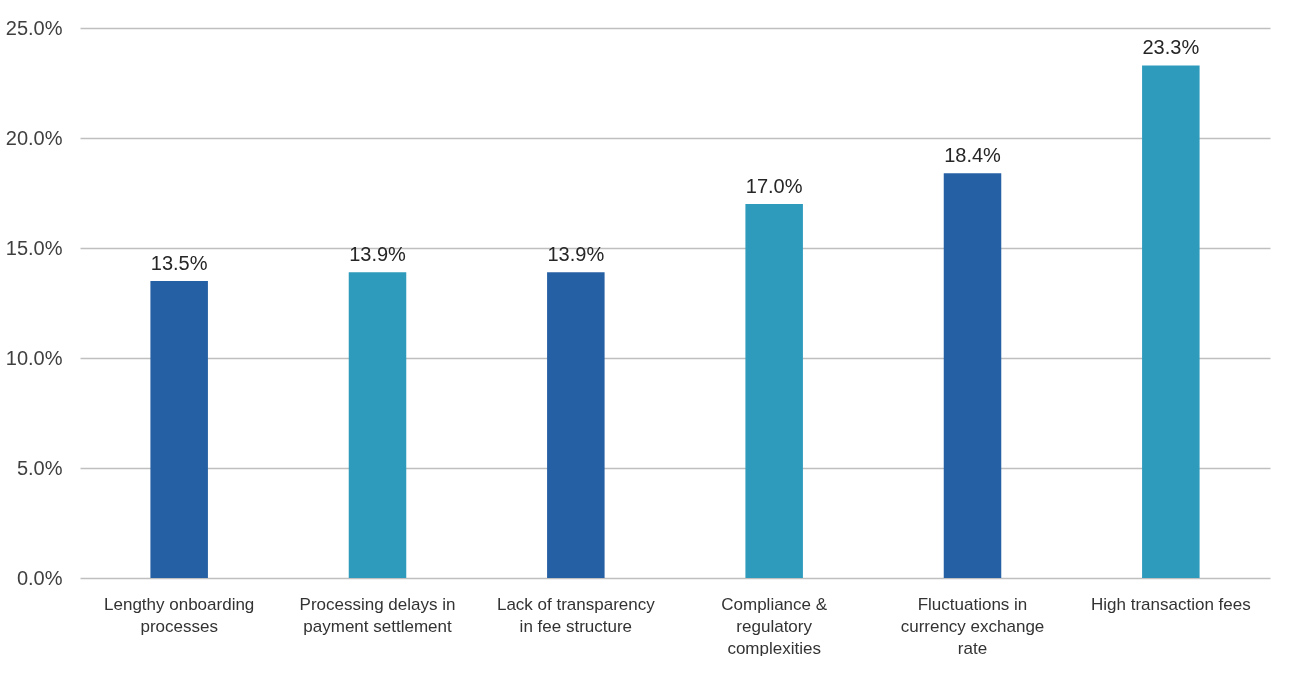 This screenshot has width=1300, height=689. What do you see at coordinates (179, 263) in the screenshot?
I see `data-label: 13.5%` at bounding box center [179, 263].